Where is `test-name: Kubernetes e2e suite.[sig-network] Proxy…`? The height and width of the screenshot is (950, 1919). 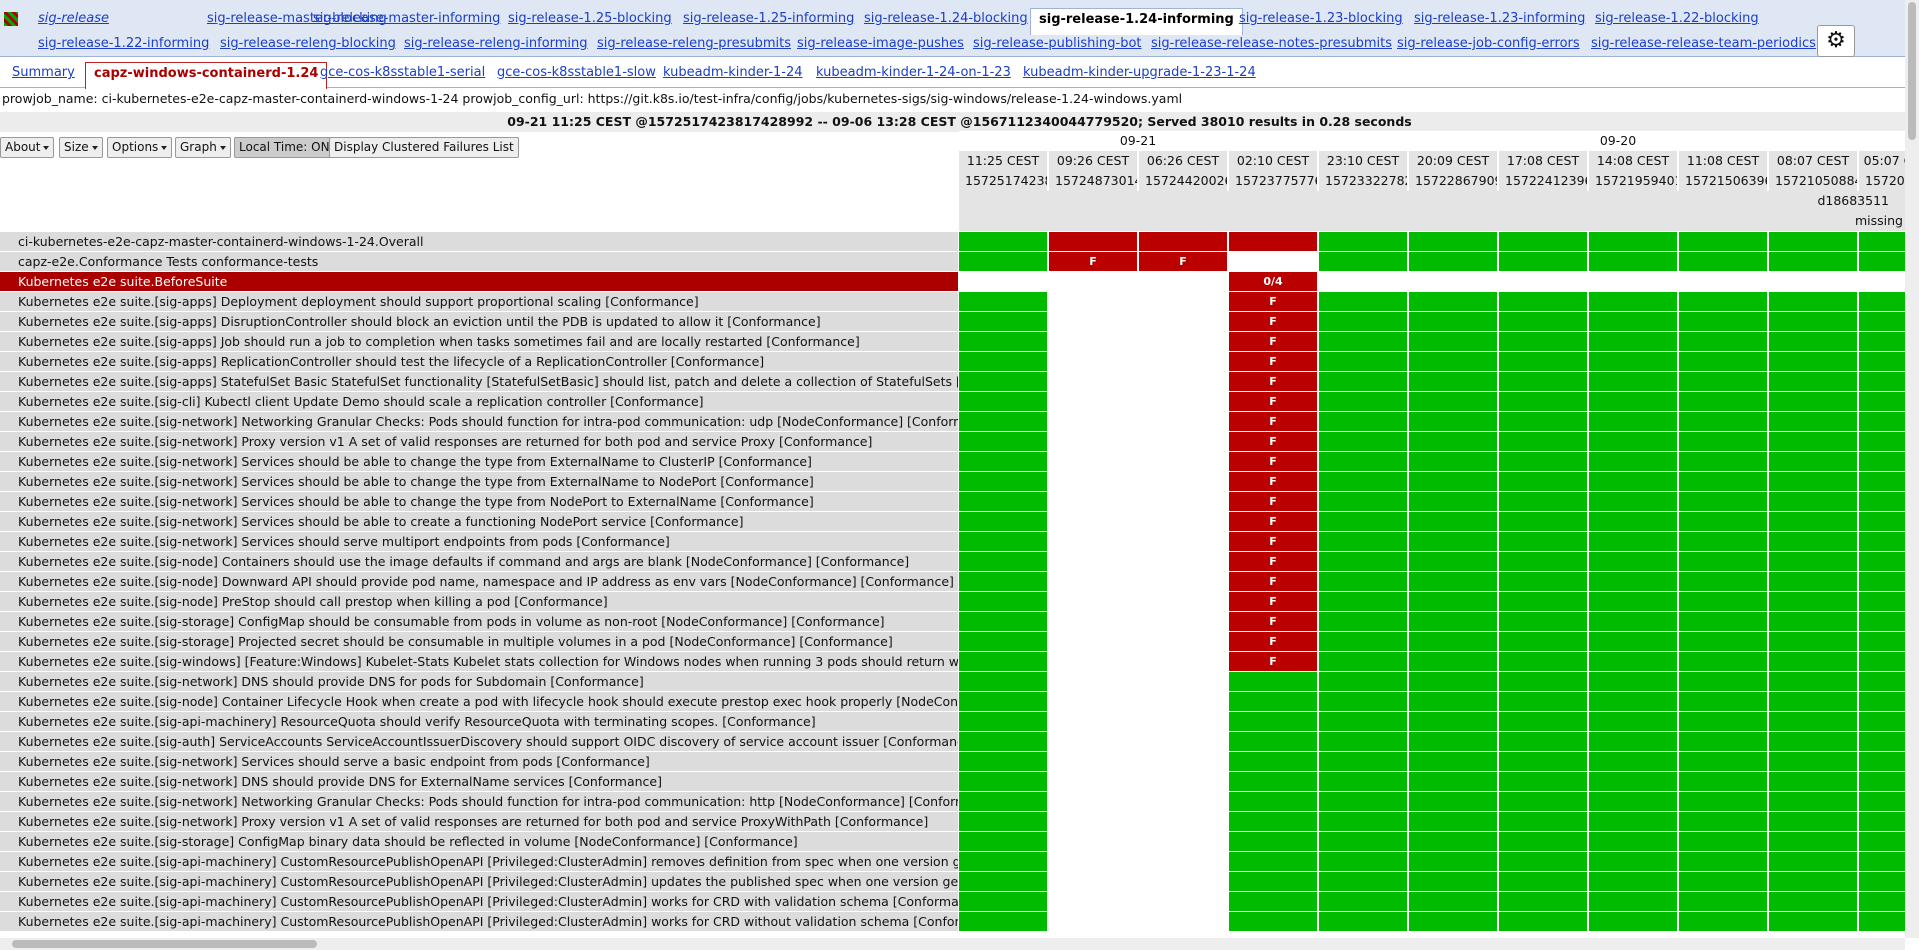 test-name: Kubernetes e2e suite.[sig-network] Proxy… is located at coordinates (479, 821).